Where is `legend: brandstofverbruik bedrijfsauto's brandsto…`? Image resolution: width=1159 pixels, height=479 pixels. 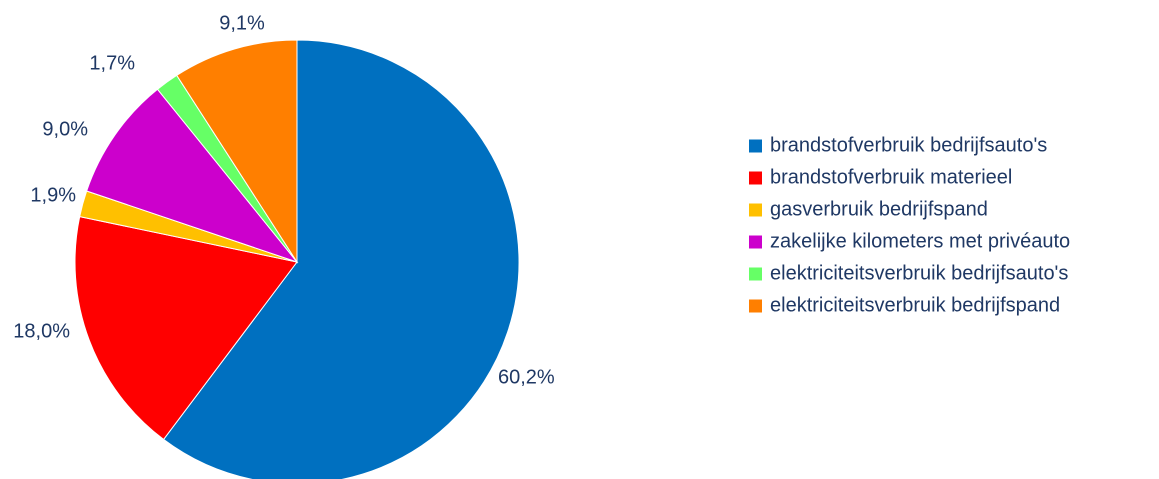 legend: brandstofverbruik bedrijfsauto's brandsto… is located at coordinates (909, 225).